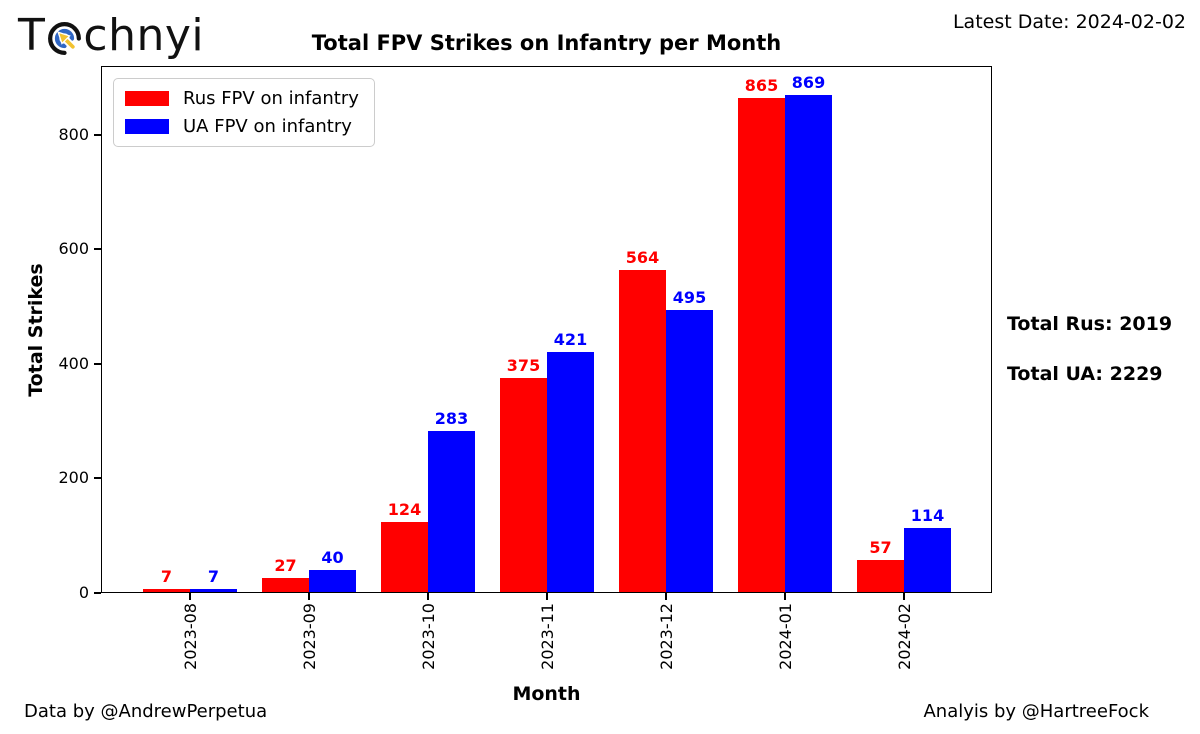 This screenshot has height=734, width=1200. What do you see at coordinates (73, 248) in the screenshot?
I see `y-tick-label: 600` at bounding box center [73, 248].